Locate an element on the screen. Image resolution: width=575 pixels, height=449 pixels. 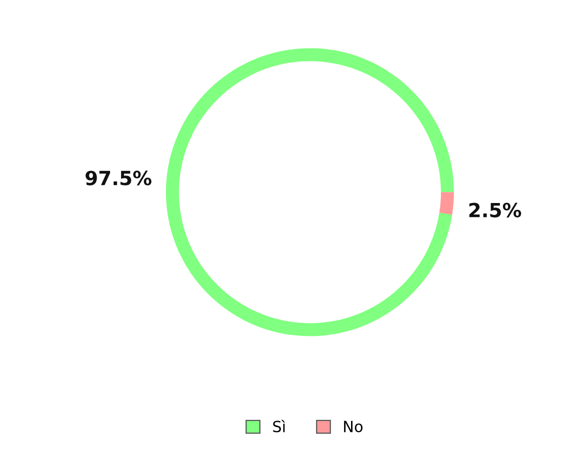
legend-label: No is located at coordinates (353, 426).